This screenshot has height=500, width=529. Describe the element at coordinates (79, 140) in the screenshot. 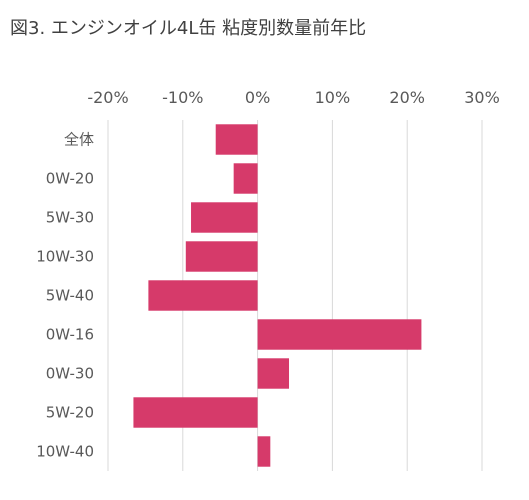

I see `category-label: 全体` at that location.